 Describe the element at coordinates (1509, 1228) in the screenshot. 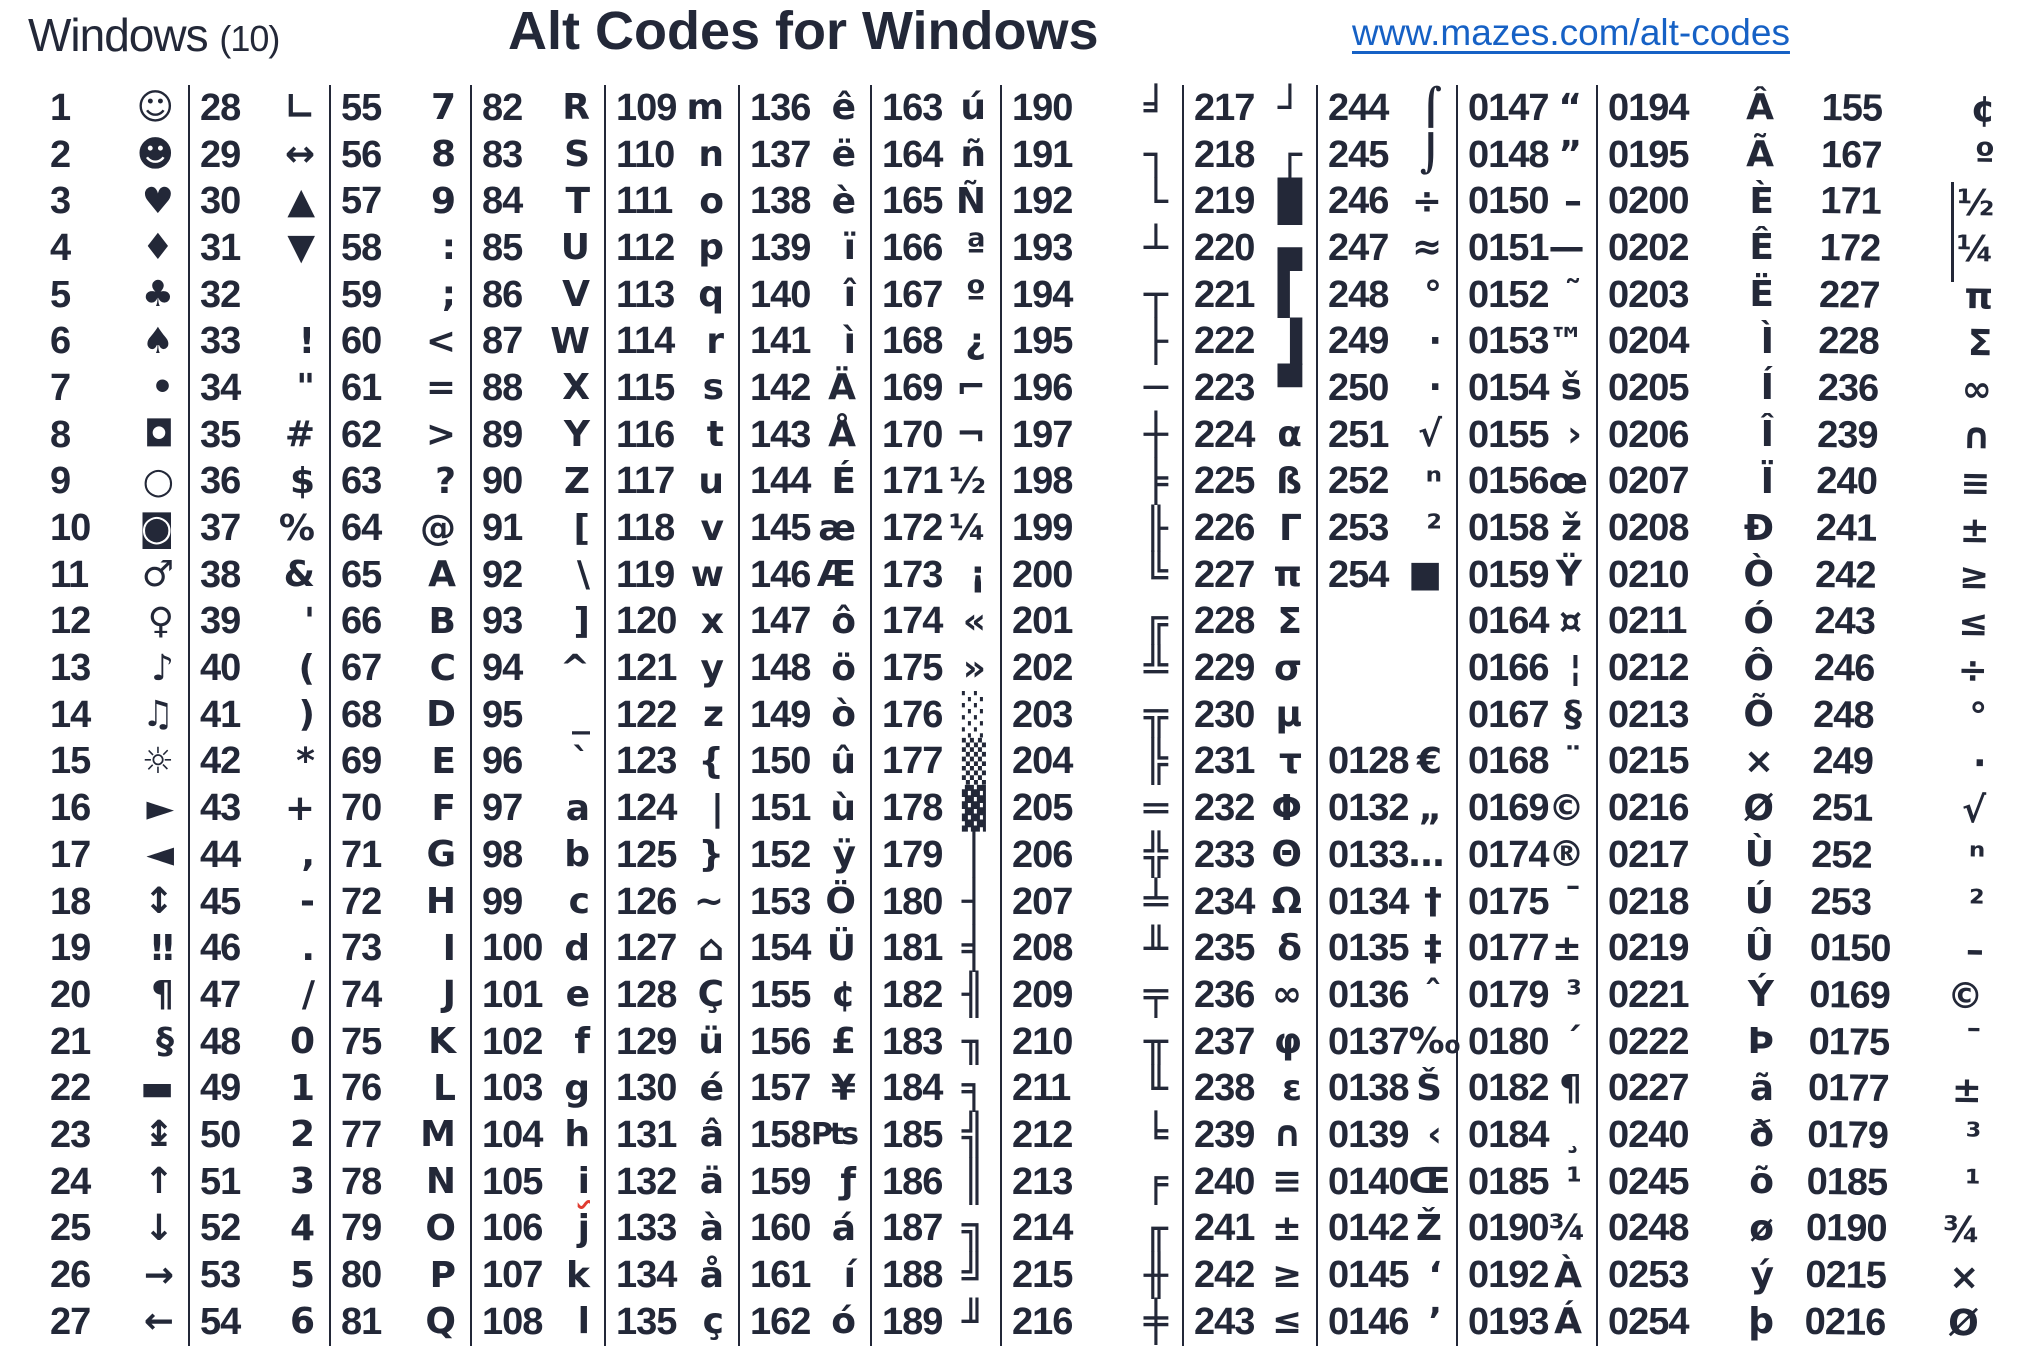

I see `alt-code-number: 0190` at that location.